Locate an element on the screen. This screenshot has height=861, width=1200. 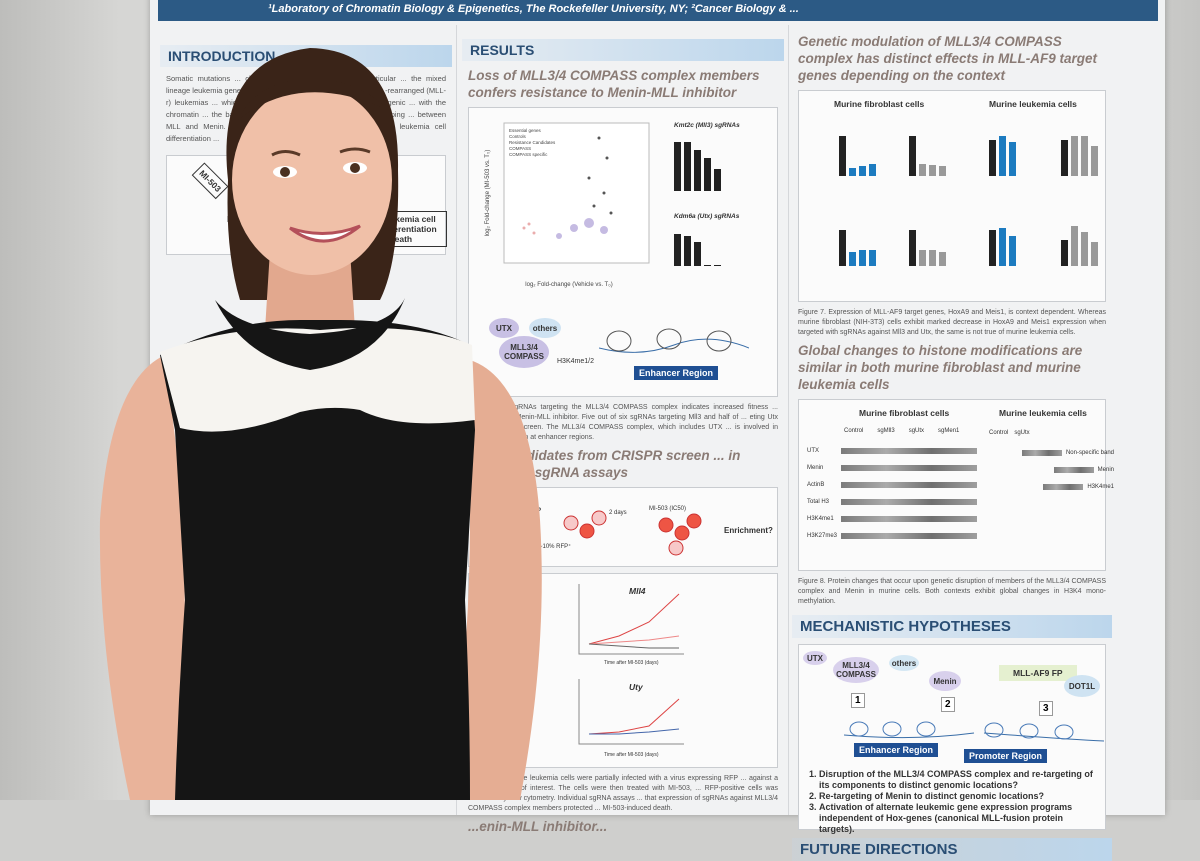
future-directions-heading: FUTURE DIRECTIONS is located at coordinates (952, 849).